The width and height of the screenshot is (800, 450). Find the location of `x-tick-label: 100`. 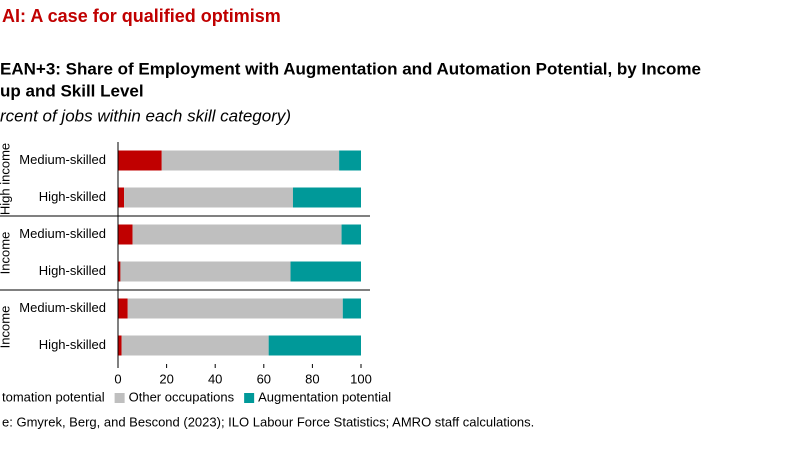

x-tick-label: 100 is located at coordinates (361, 378).